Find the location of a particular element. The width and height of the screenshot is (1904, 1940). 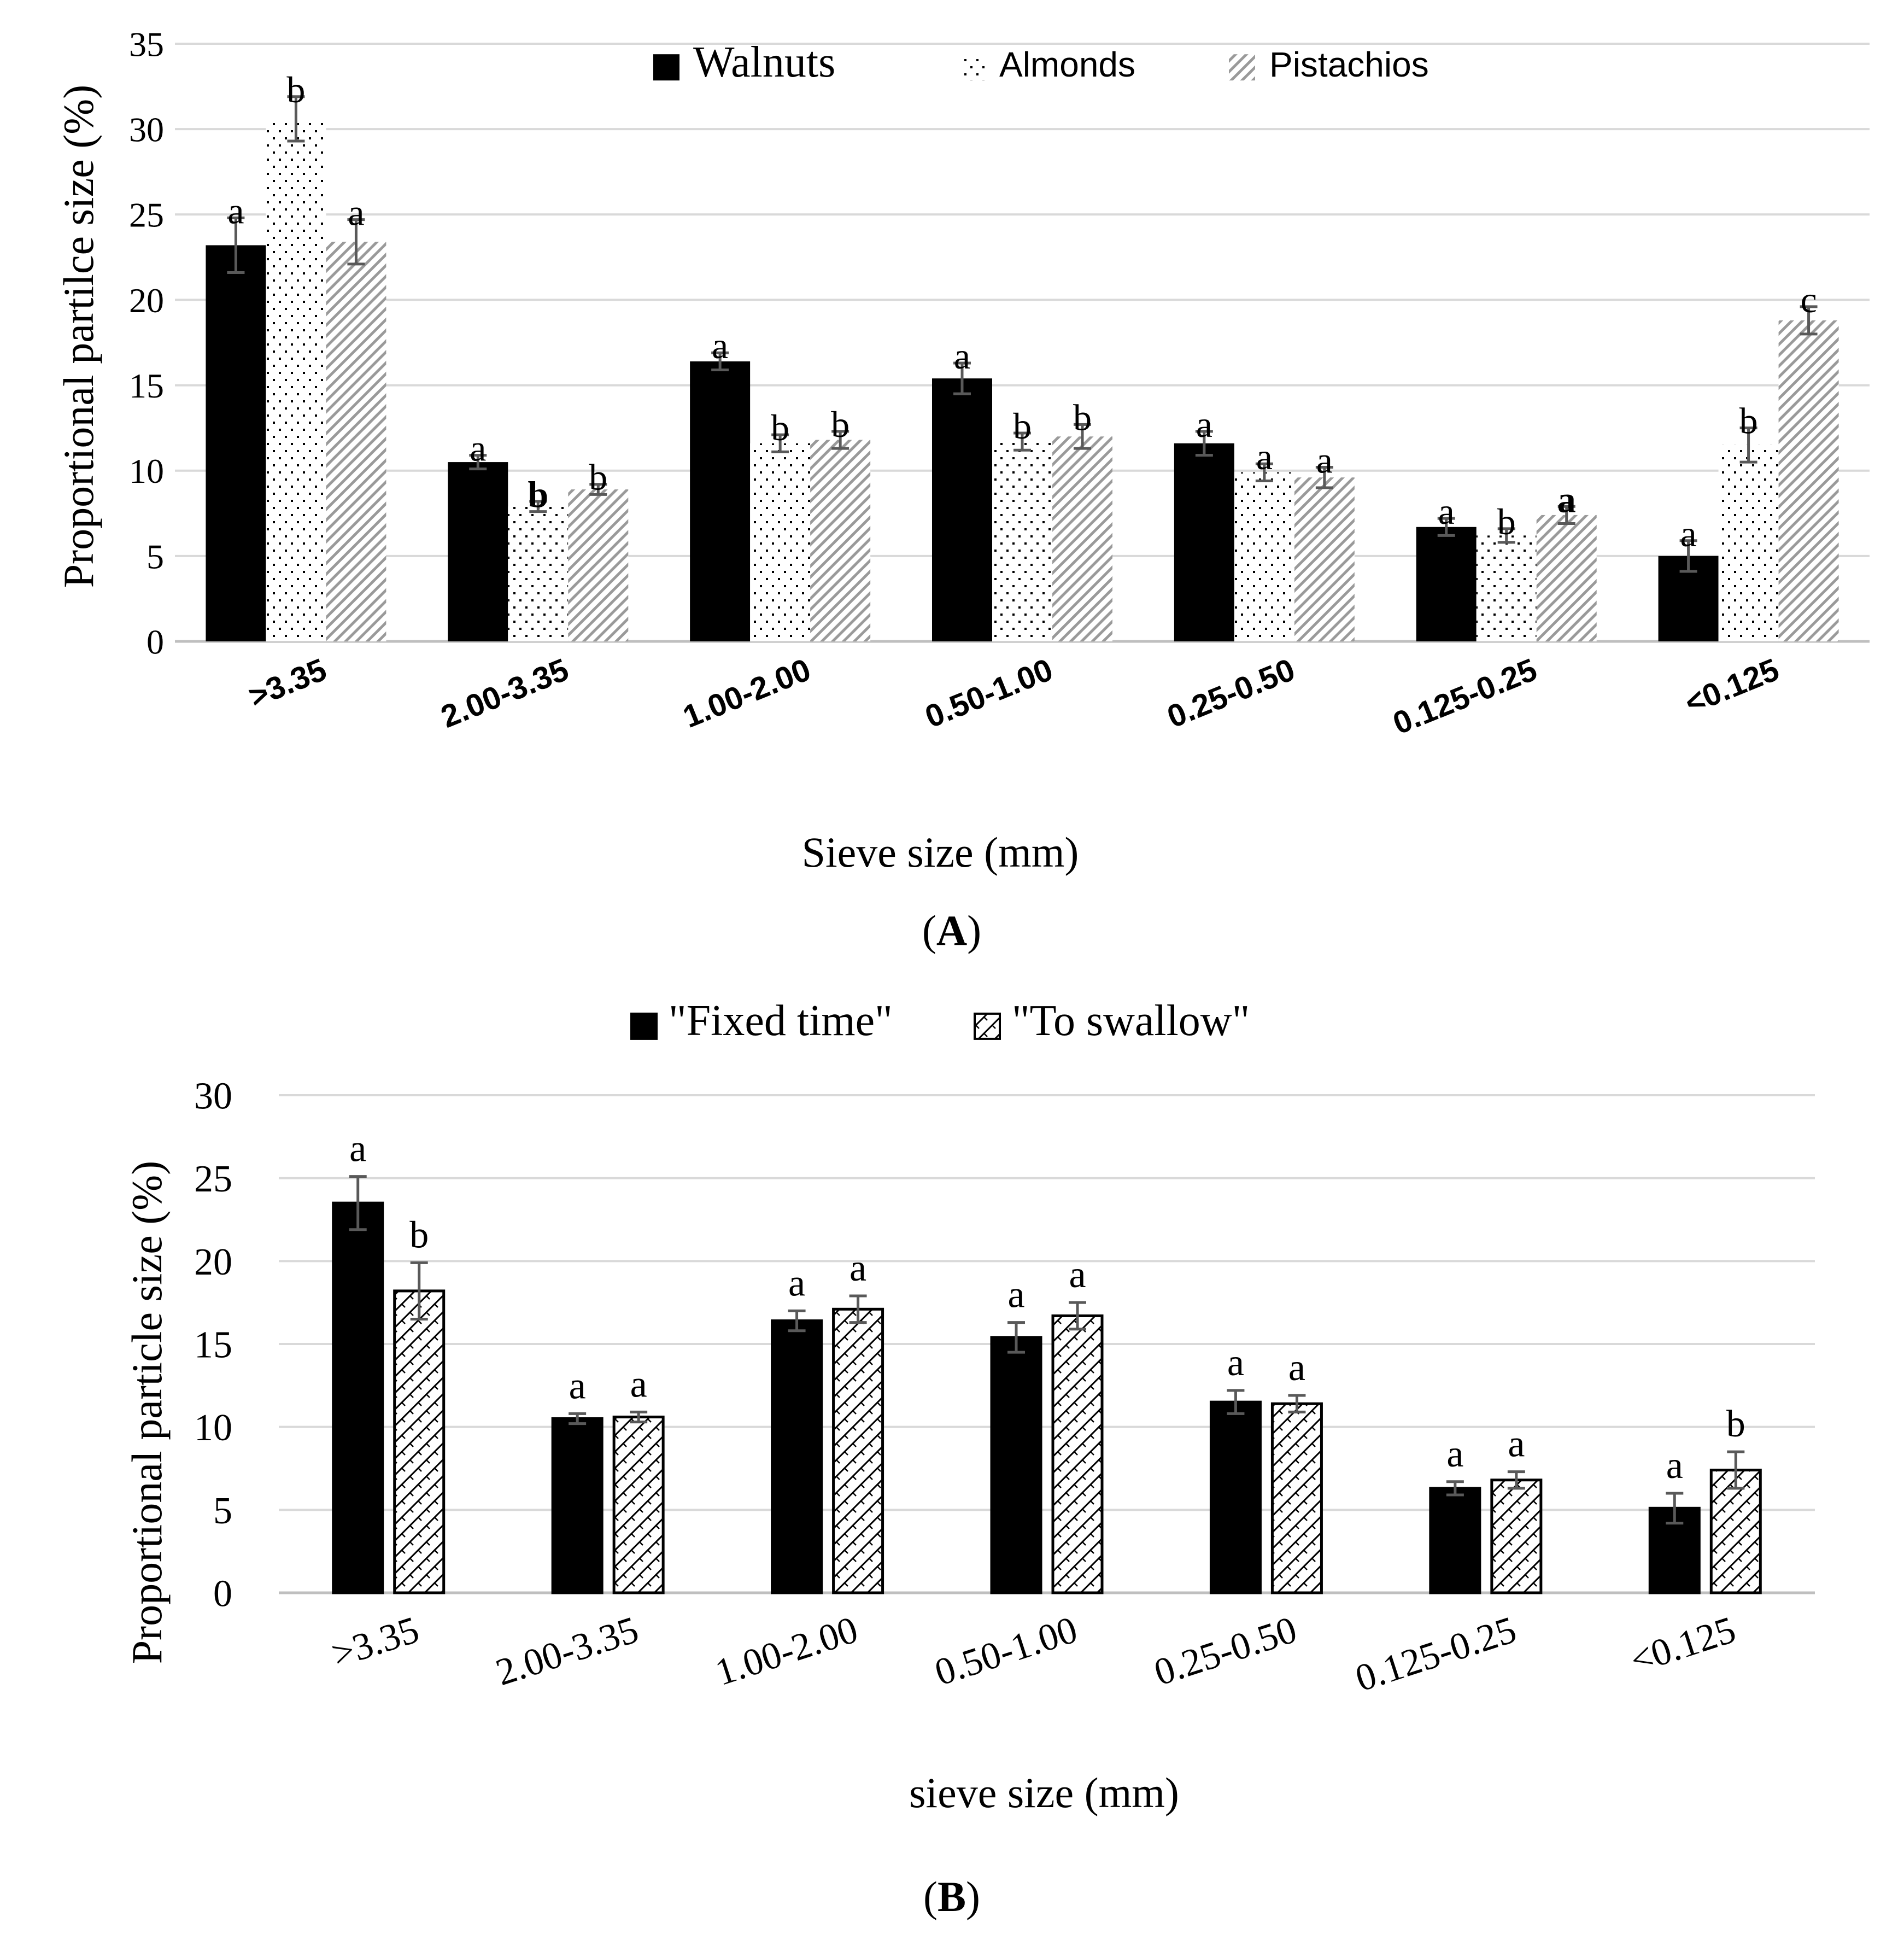

panel-a-caption: (A) is located at coordinates (951, 930).